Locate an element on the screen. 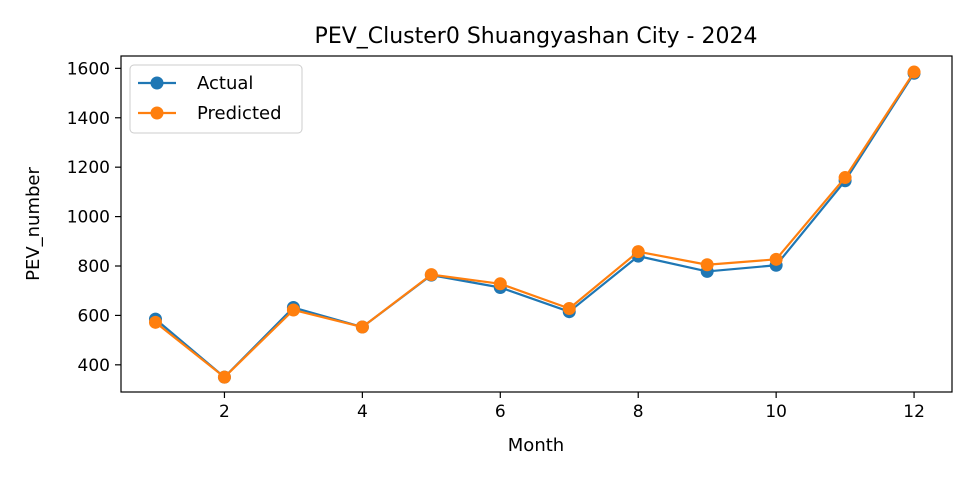 This screenshot has height=480, width=975. y-tick-label: 600 is located at coordinates (94, 316).